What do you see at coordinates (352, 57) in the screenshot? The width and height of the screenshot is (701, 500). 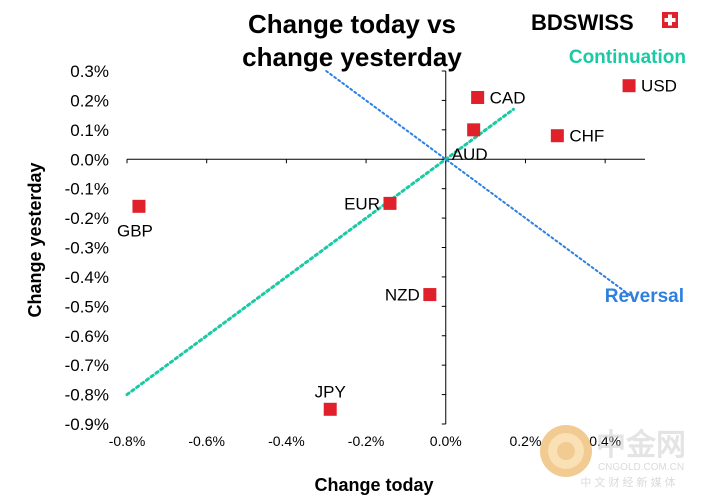 I see `chart-title-line-2: change yesterday` at bounding box center [352, 57].